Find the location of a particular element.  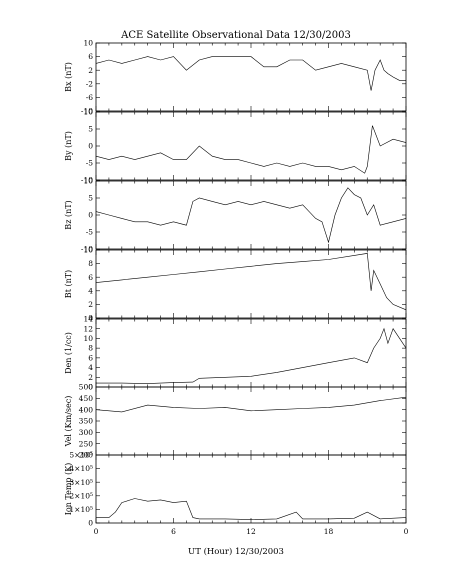

y-tick-label: 5×10⁵ is located at coordinates (81, 455).